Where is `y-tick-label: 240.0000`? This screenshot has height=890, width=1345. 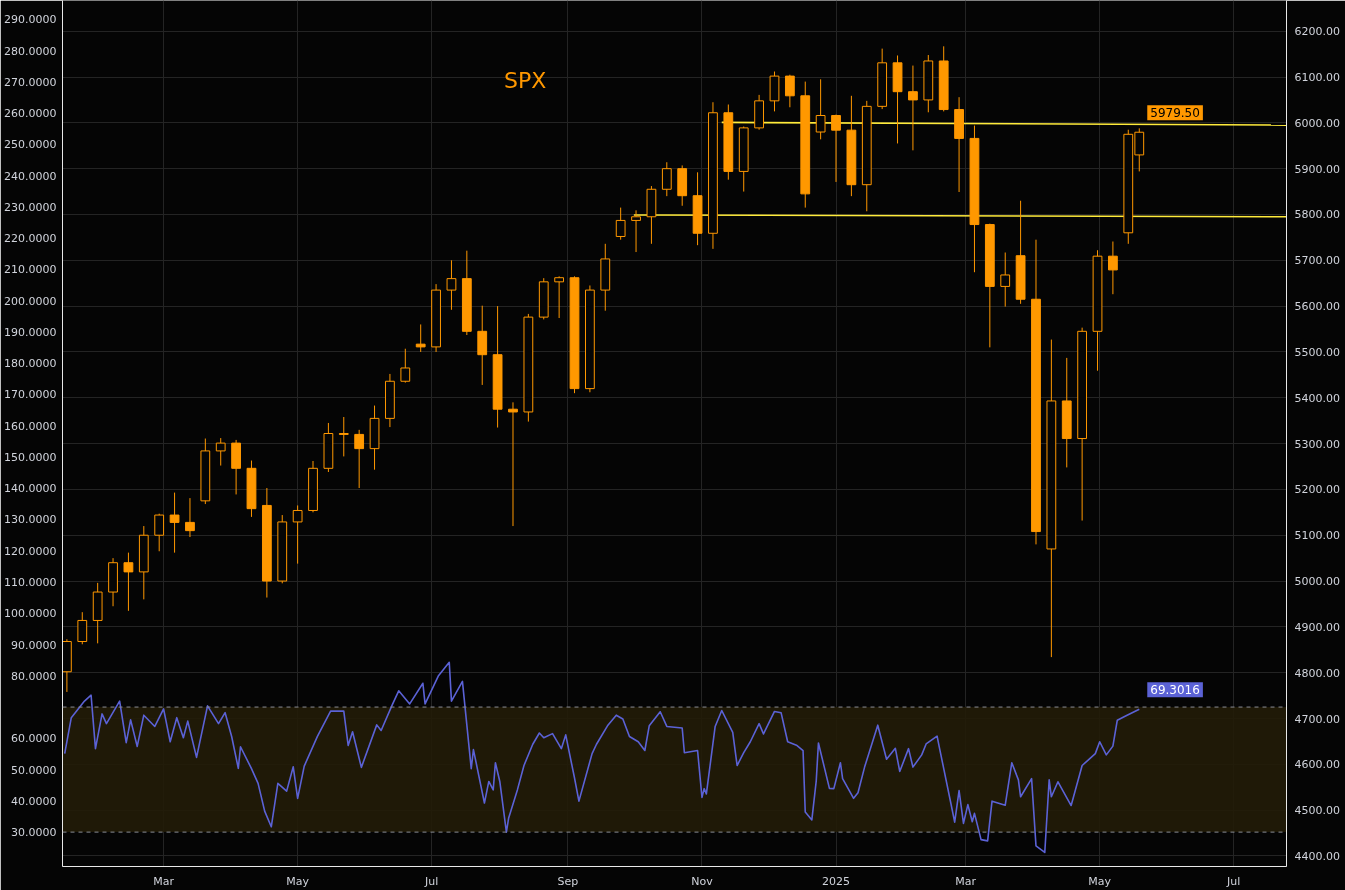
y-tick-label: 240.0000 is located at coordinates (30, 176).